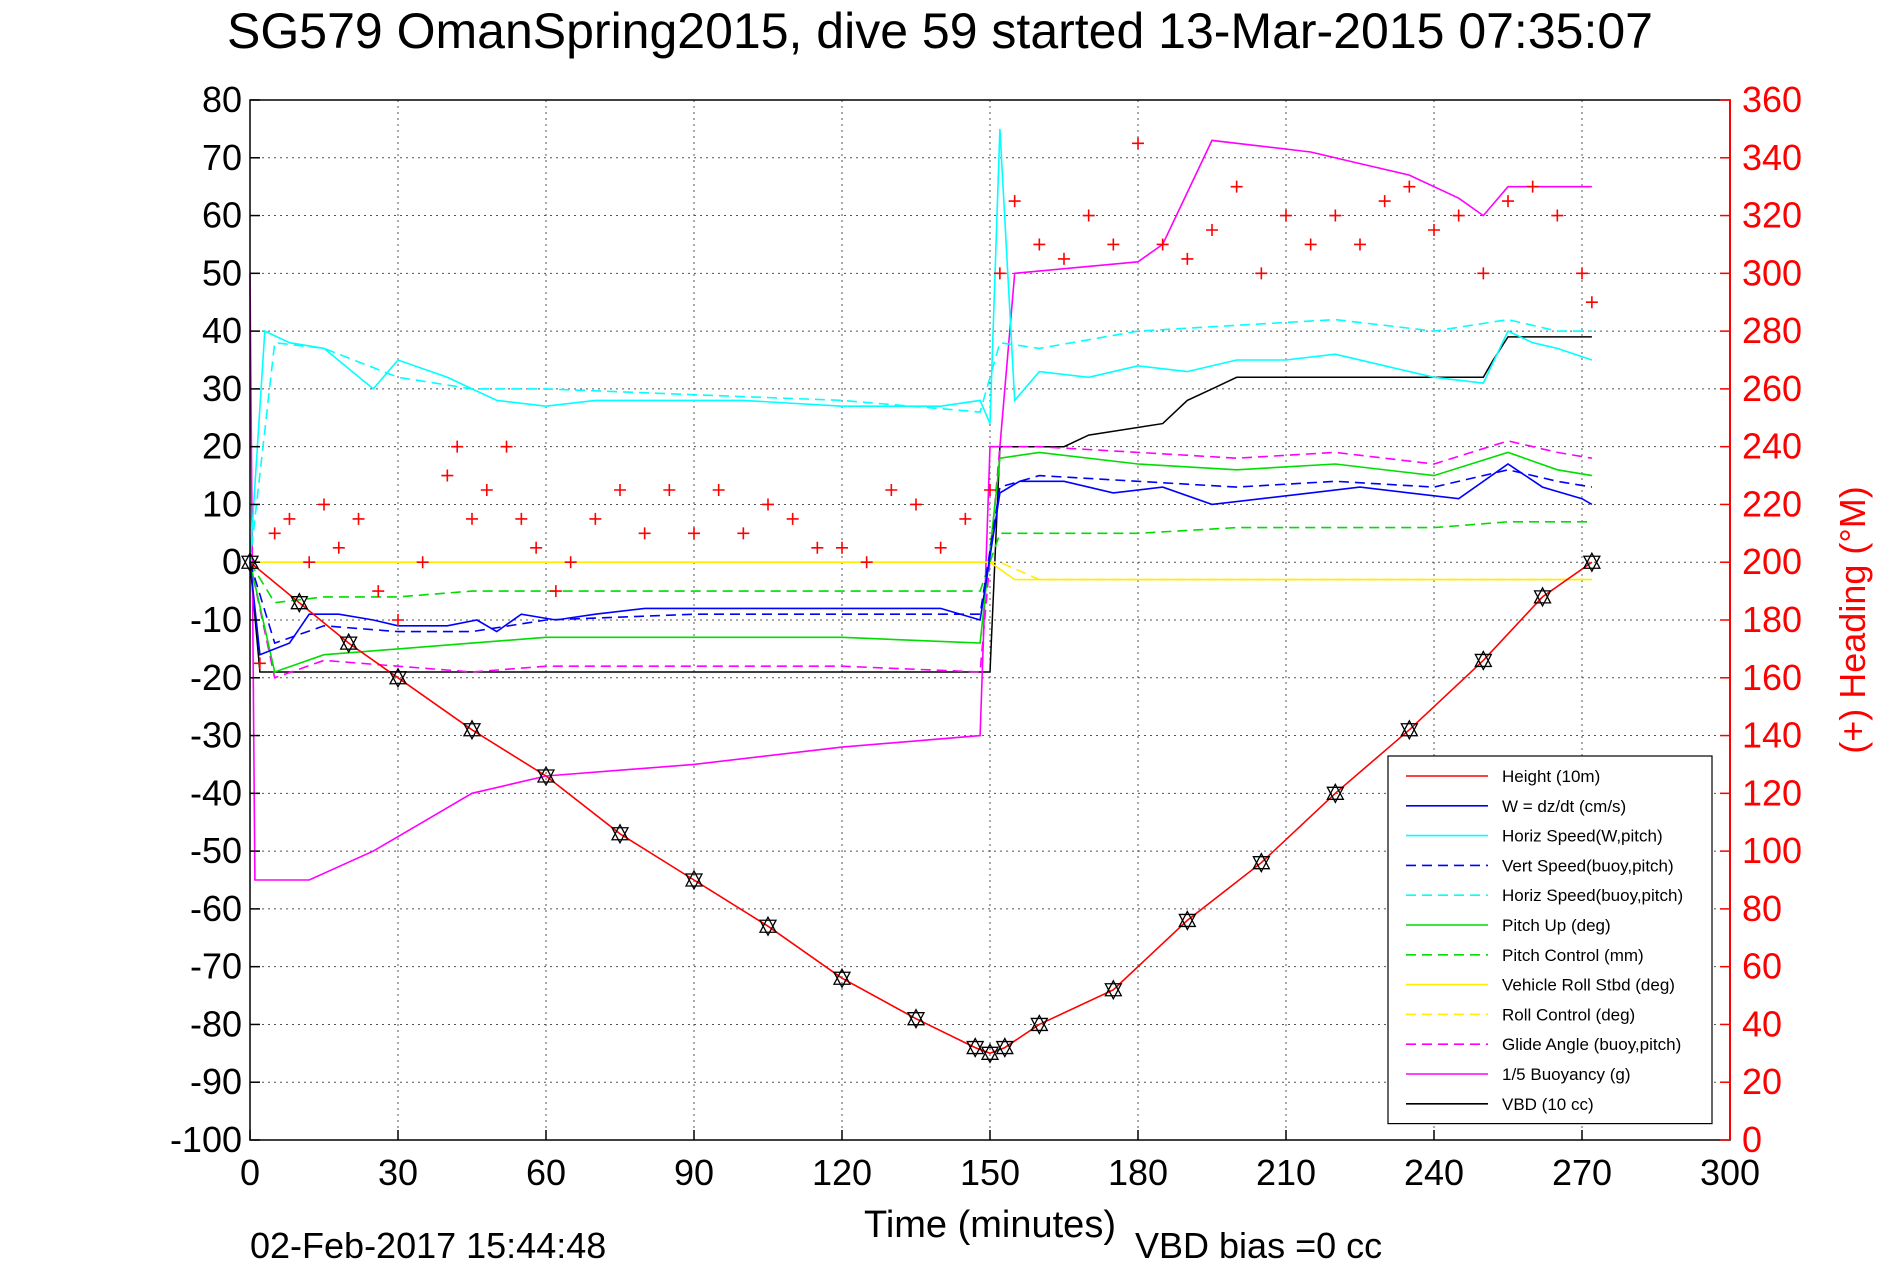 This screenshot has width=1891, height=1262. I want to click on legend-label: Vehicle Roll Stbd (deg), so click(1588, 985).